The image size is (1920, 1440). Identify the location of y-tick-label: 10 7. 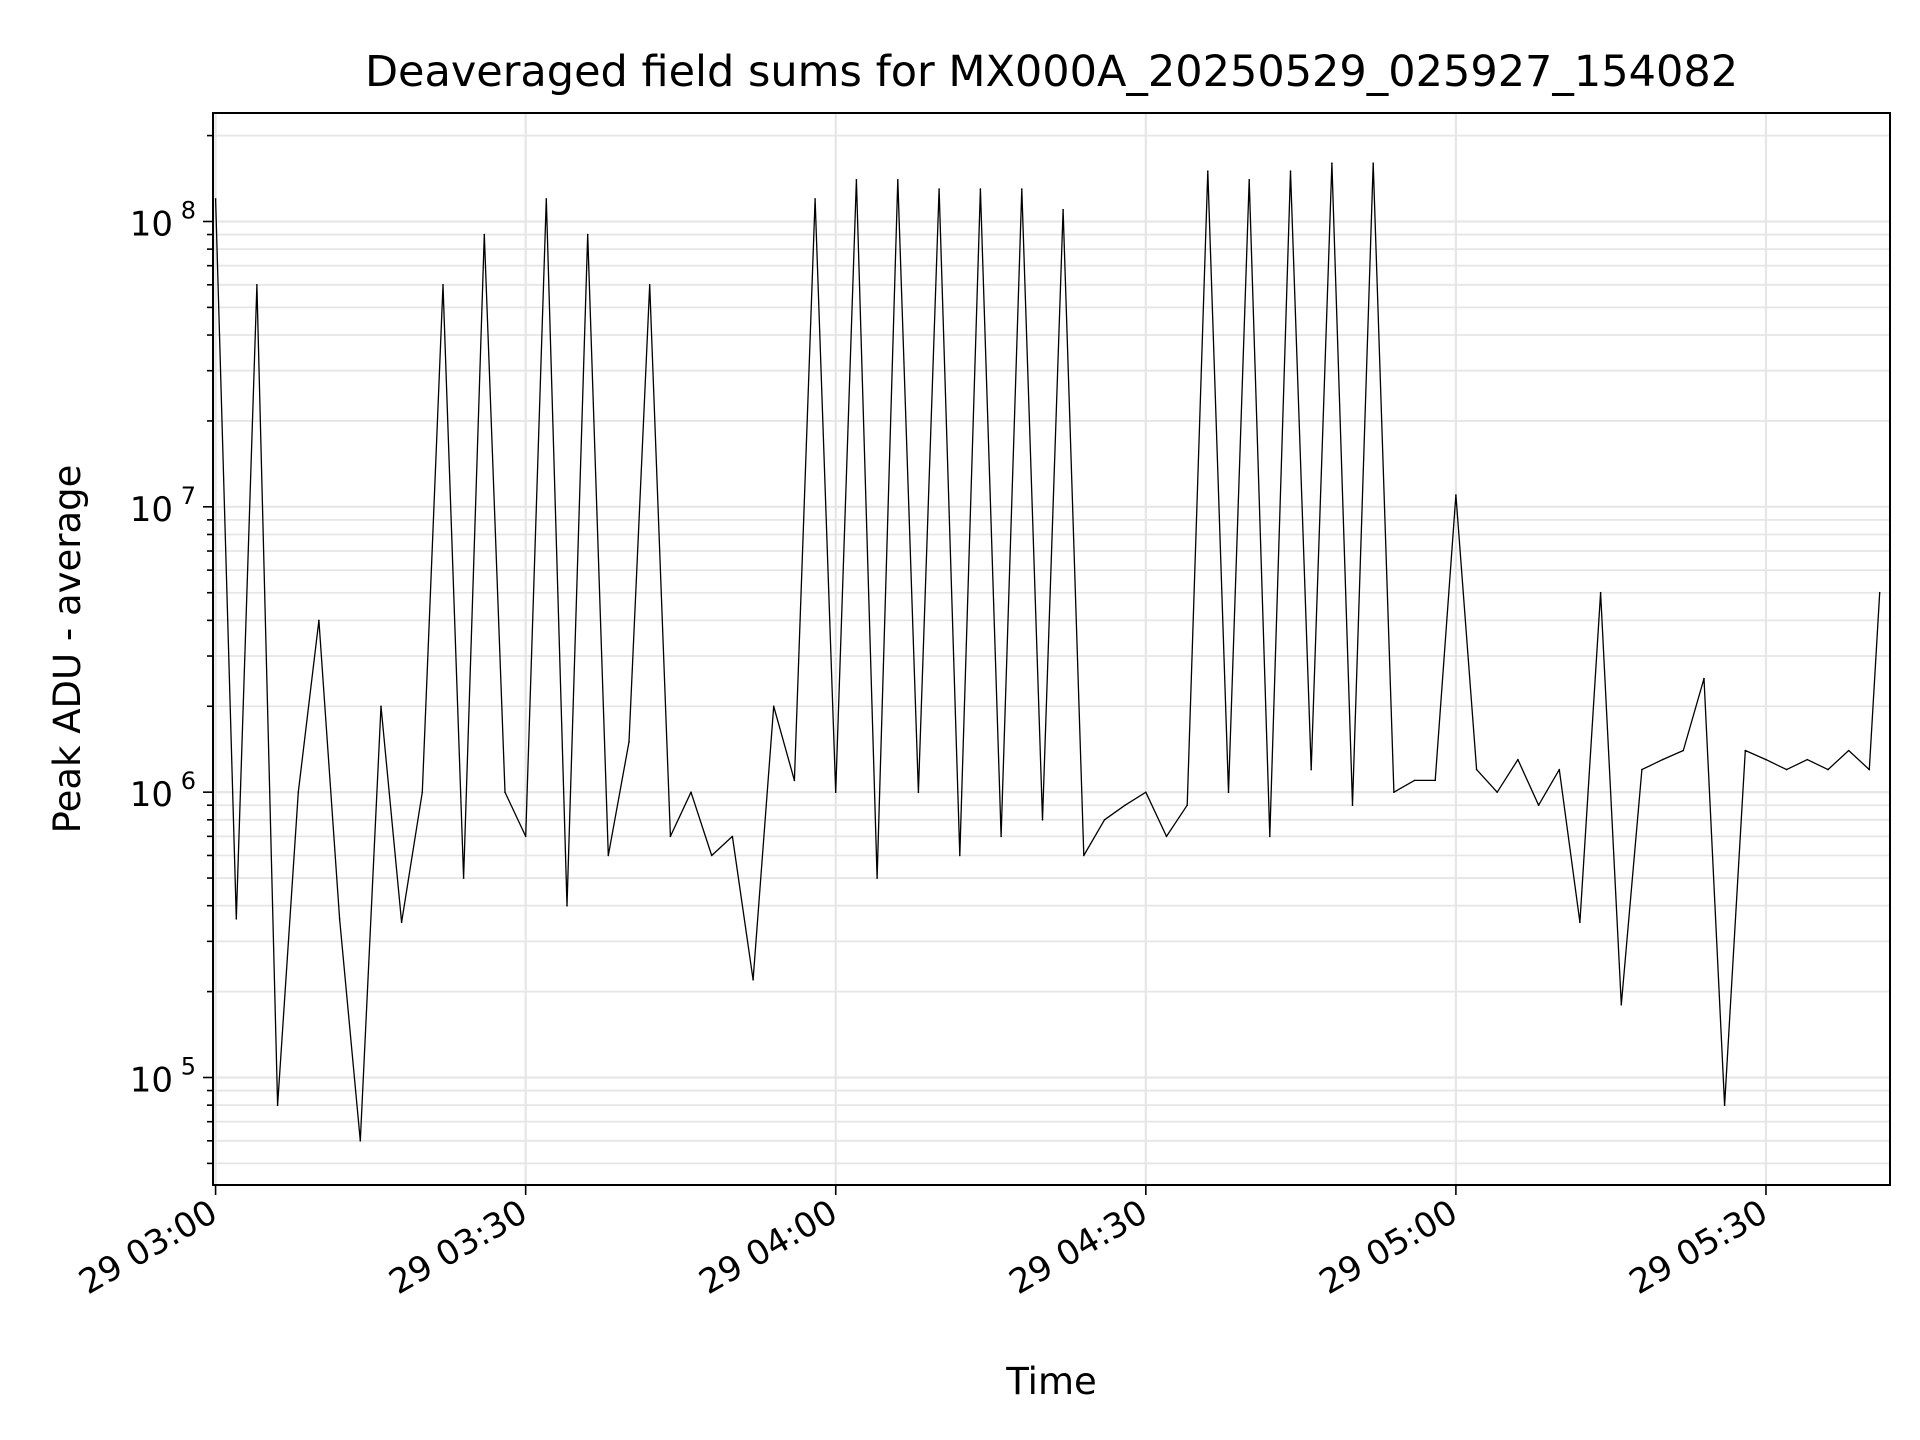
(163, 506).